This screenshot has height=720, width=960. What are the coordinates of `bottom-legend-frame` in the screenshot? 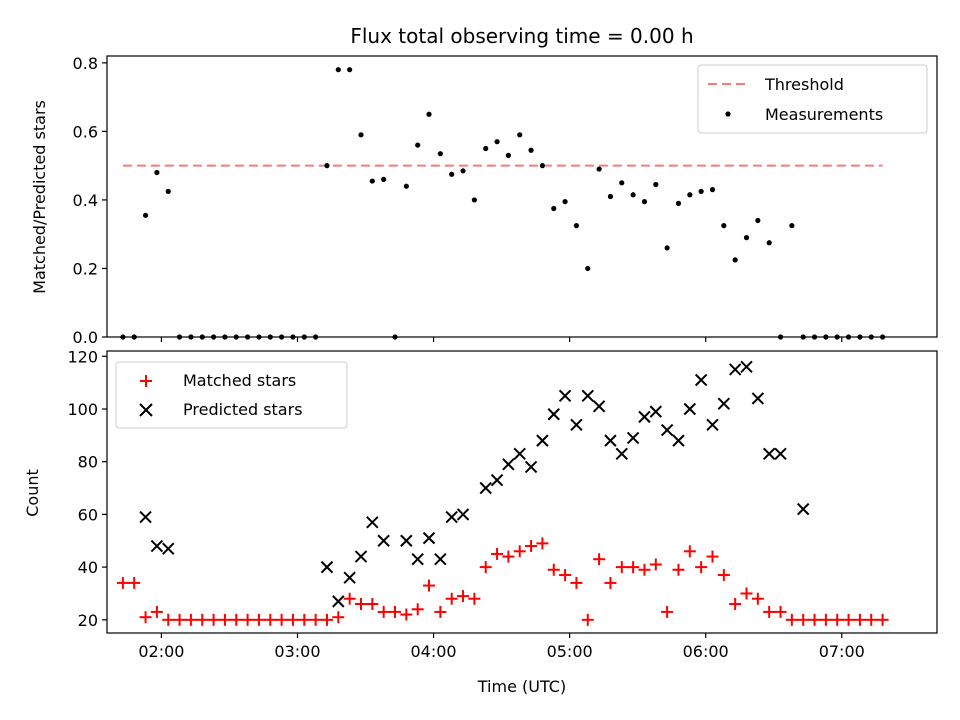 It's located at (231, 395).